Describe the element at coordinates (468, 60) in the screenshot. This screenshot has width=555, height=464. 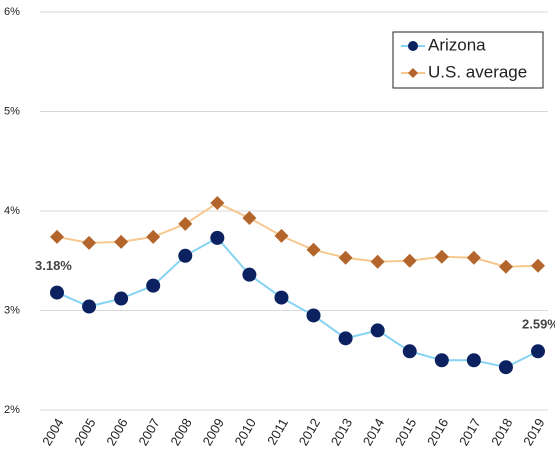
I see `legend-box` at that location.